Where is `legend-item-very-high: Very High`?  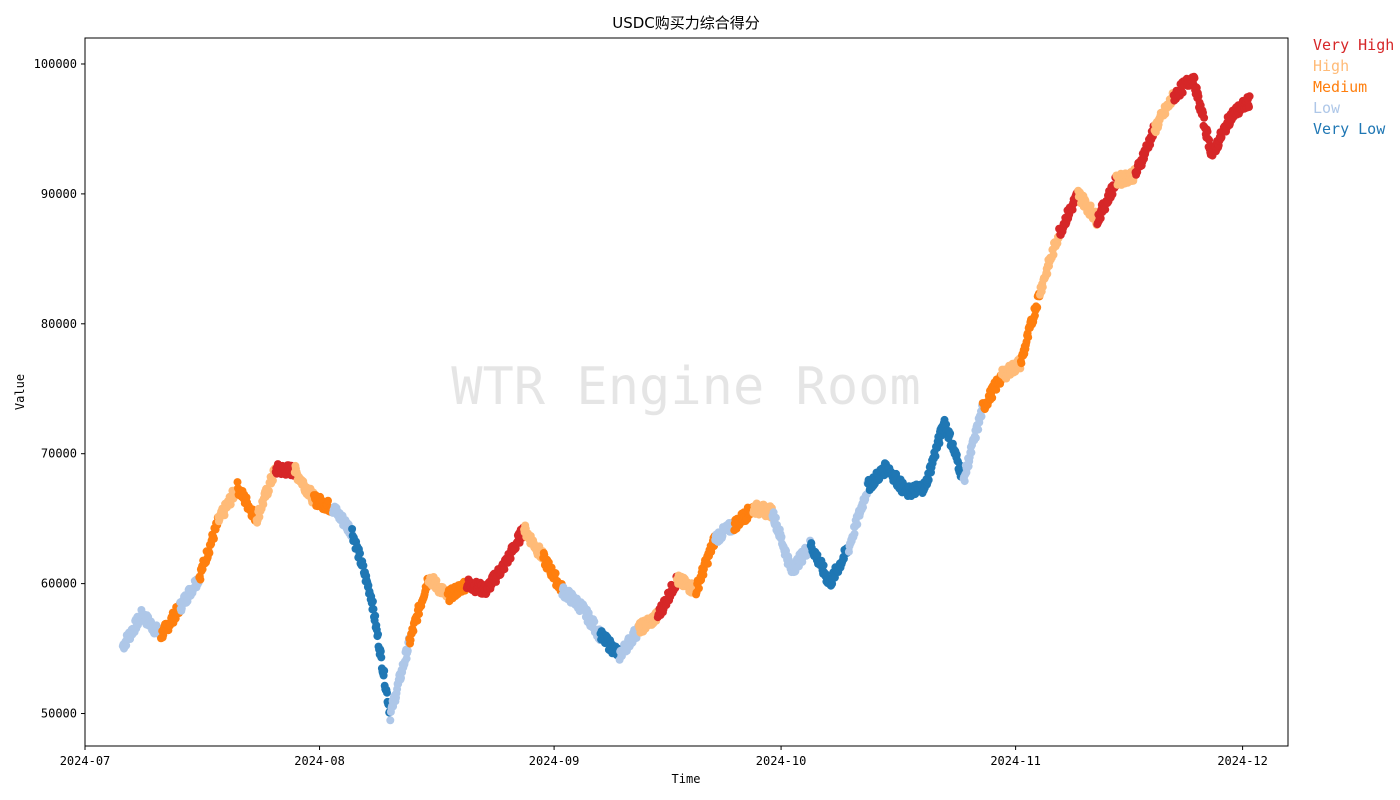 legend-item-very-high: Very High is located at coordinates (1354, 45).